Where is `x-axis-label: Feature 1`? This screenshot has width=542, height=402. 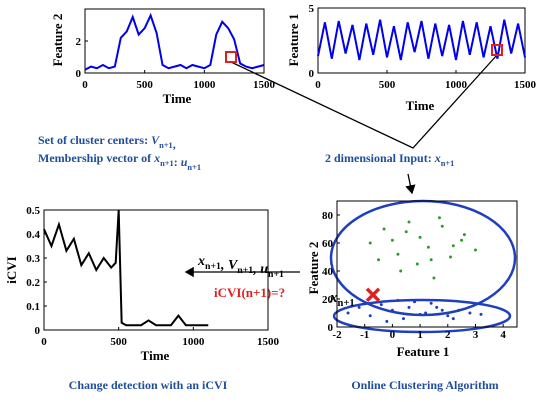 x-axis-label: Feature 1 is located at coordinates (423, 351).